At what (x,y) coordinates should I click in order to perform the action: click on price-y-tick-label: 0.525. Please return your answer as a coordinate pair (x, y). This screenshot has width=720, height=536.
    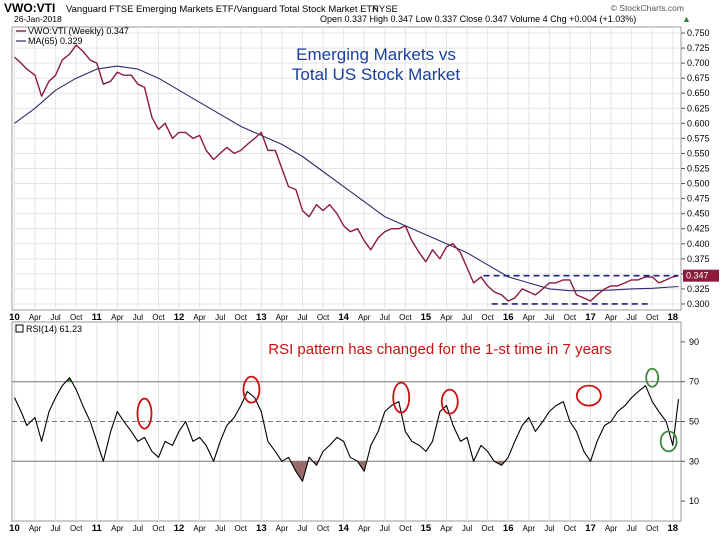
    Looking at the image, I should click on (698, 169).